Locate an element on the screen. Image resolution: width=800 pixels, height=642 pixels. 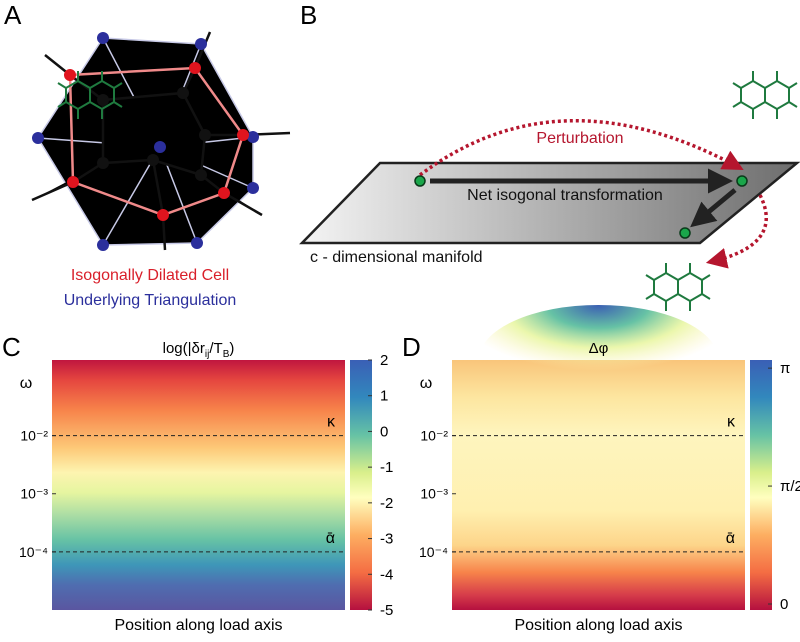
plot-title: Δφ is located at coordinates (599, 348).